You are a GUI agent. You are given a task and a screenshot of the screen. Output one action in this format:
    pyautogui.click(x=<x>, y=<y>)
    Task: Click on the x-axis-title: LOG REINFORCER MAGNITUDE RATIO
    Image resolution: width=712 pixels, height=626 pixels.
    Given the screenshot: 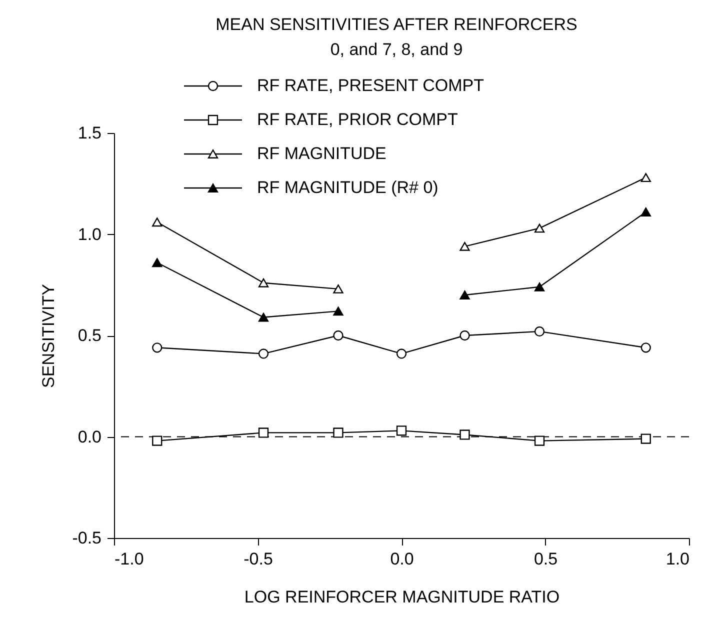 What is the action you would take?
    pyautogui.click(x=402, y=597)
    